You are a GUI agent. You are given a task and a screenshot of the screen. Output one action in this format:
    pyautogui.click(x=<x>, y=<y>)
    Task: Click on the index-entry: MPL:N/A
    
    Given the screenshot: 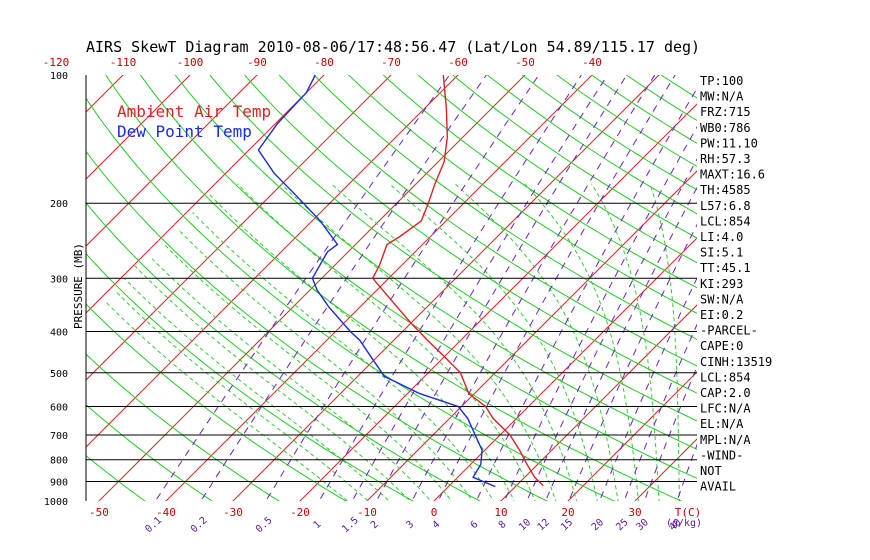 What is the action you would take?
    pyautogui.click(x=725, y=440)
    